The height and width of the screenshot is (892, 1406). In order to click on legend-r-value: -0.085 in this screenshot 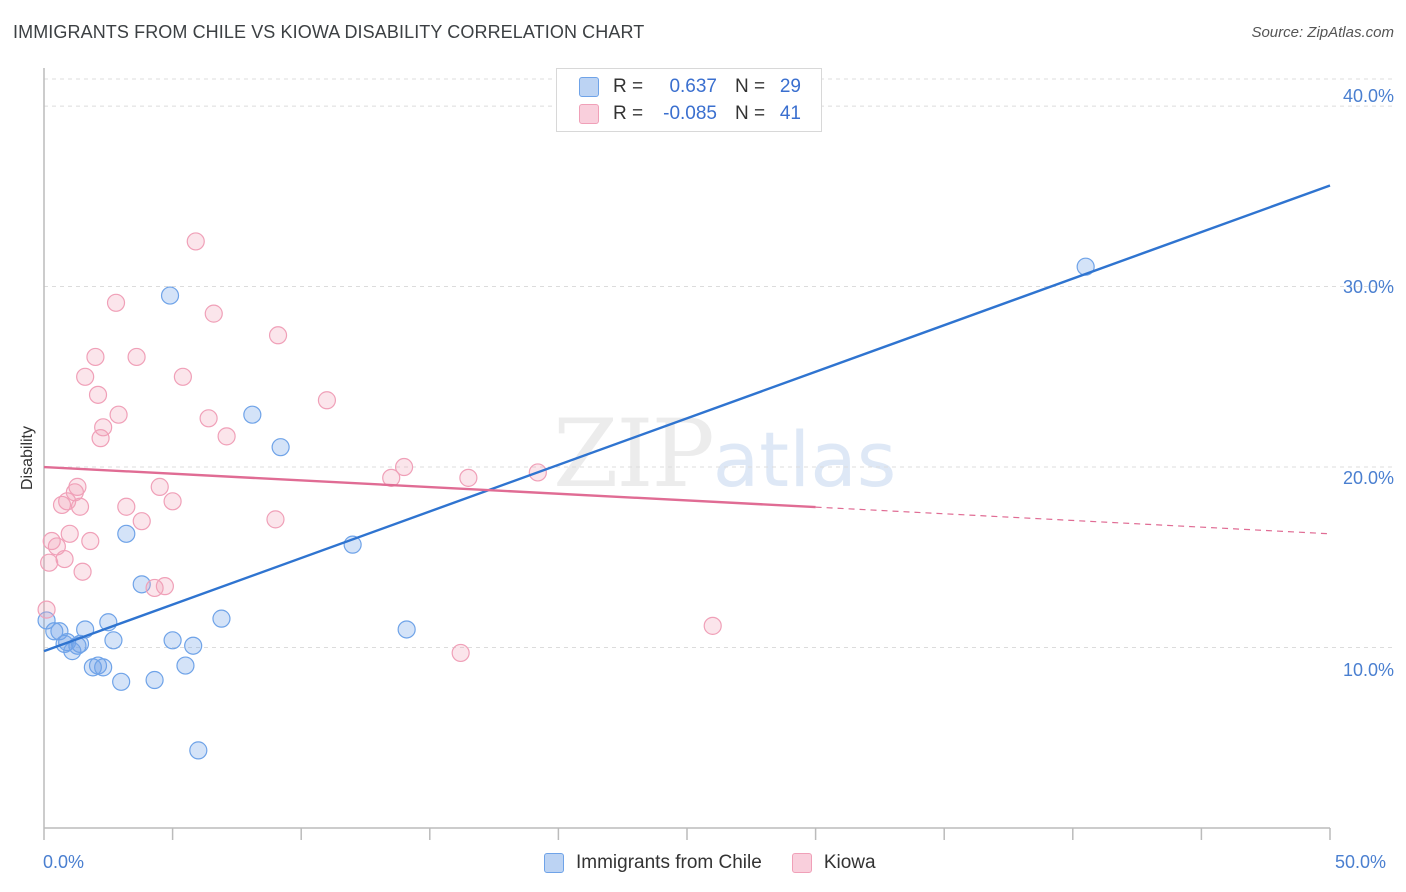, I will do `click(690, 113)`.